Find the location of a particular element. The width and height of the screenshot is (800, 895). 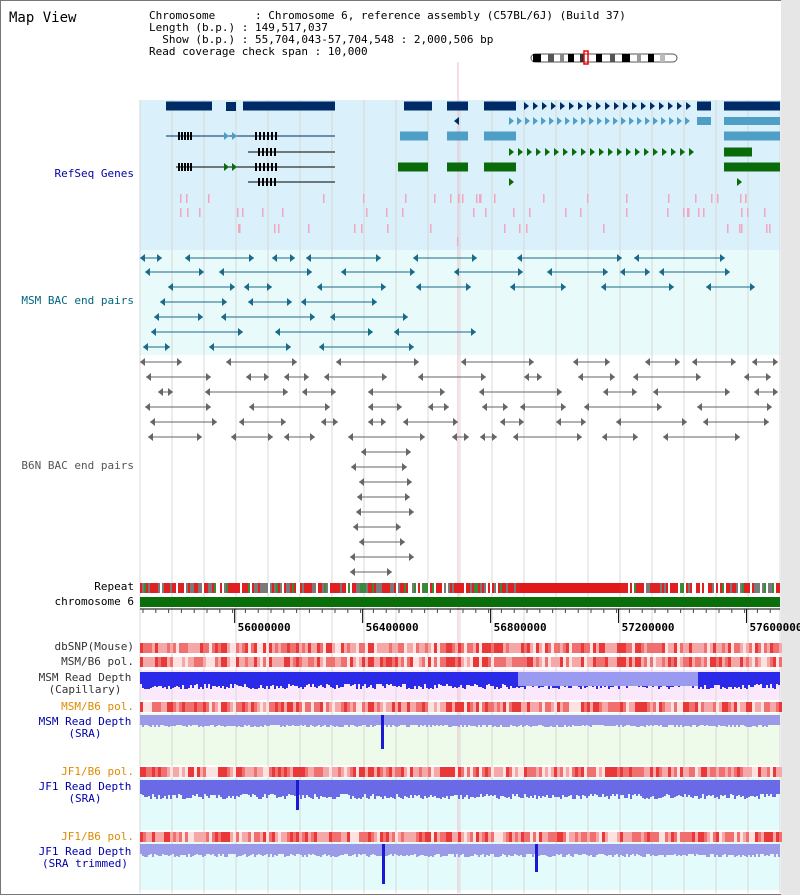

track-label-jf1-b6-pol: JF1/B6 pol. is located at coordinates (97, 771).